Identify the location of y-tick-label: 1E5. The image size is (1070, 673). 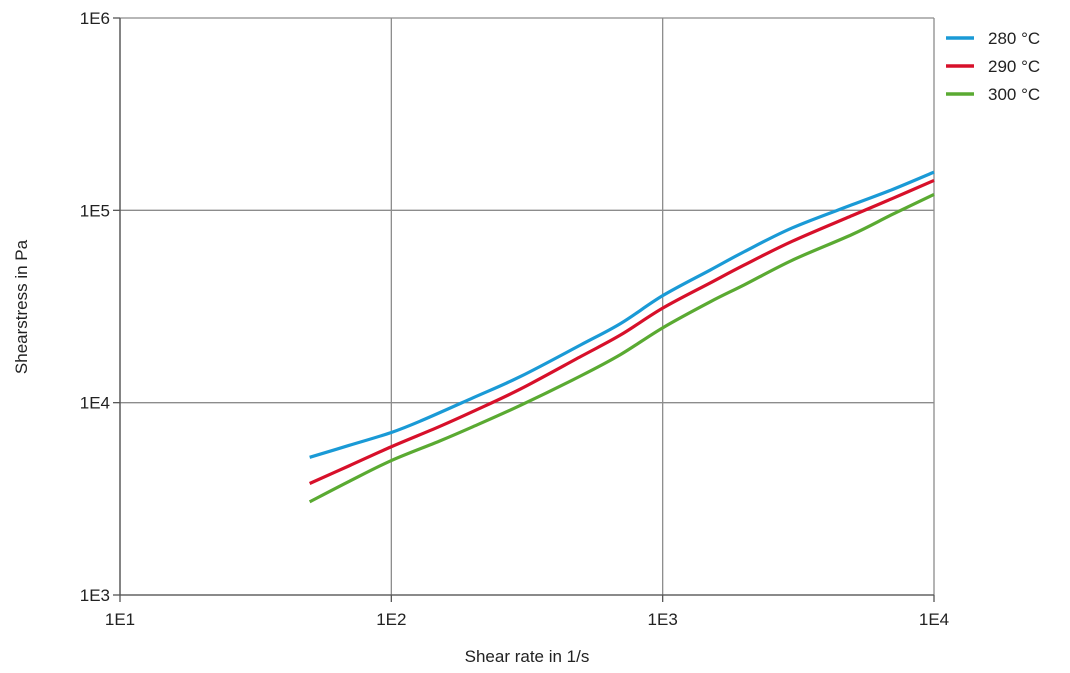
(95, 210).